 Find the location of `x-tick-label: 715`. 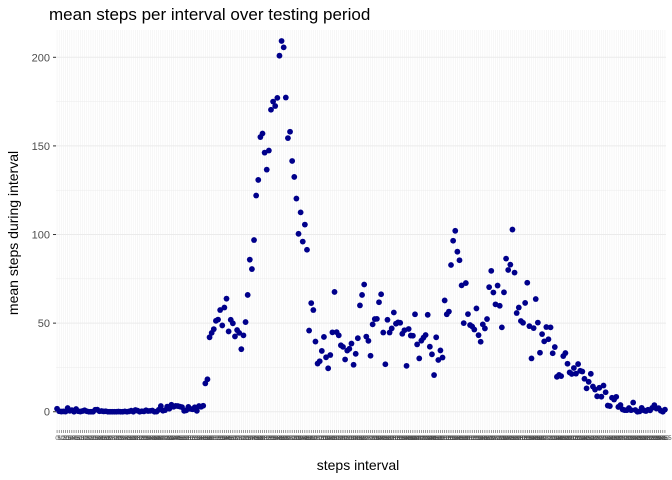

x-tick-label: 715 is located at coordinates (241, 439).